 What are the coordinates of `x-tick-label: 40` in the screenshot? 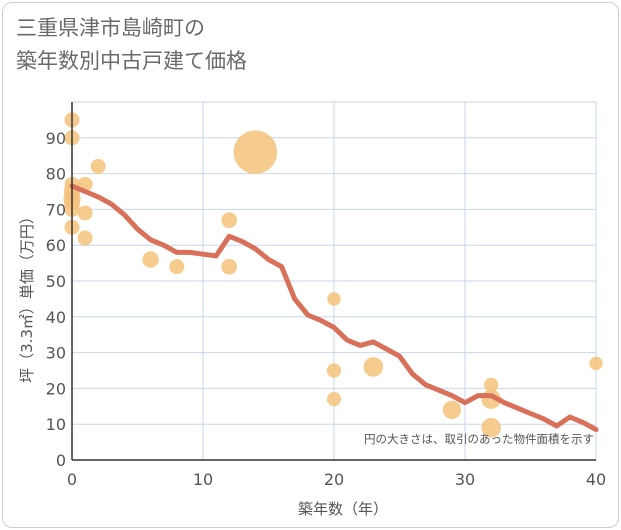 It's located at (596, 479).